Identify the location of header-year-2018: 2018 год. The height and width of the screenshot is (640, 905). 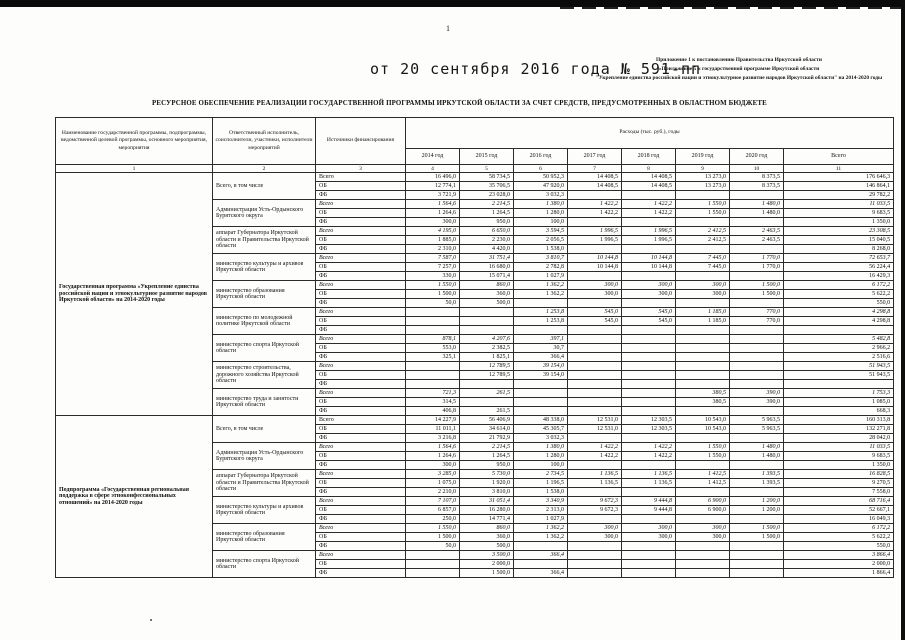
(648, 156).